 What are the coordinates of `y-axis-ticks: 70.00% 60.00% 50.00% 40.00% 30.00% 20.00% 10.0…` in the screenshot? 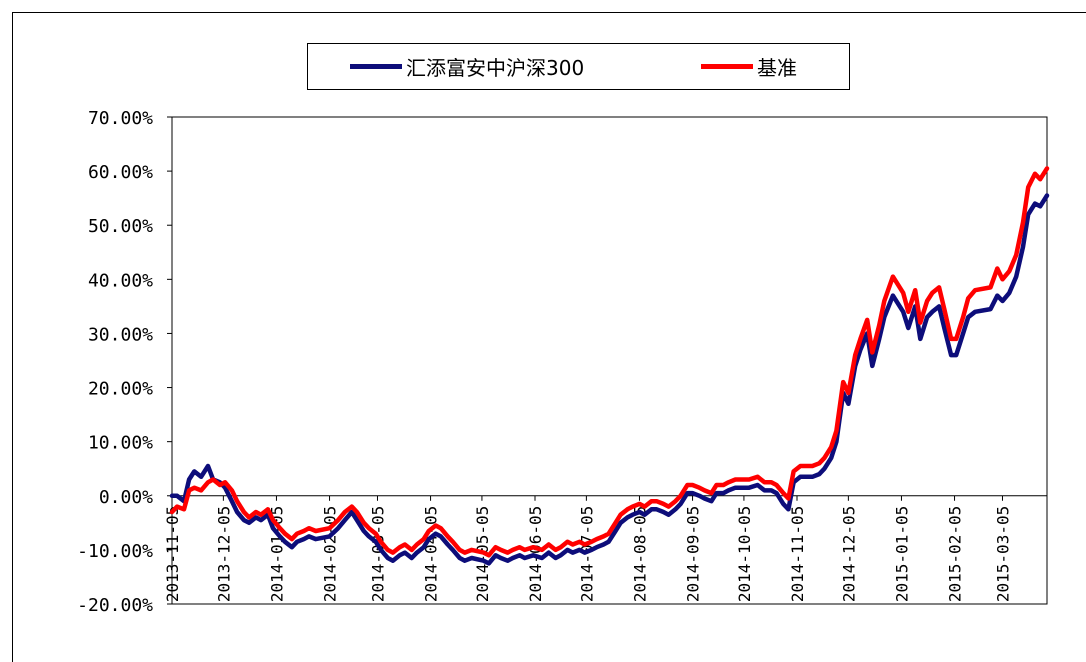 It's located at (124, 362).